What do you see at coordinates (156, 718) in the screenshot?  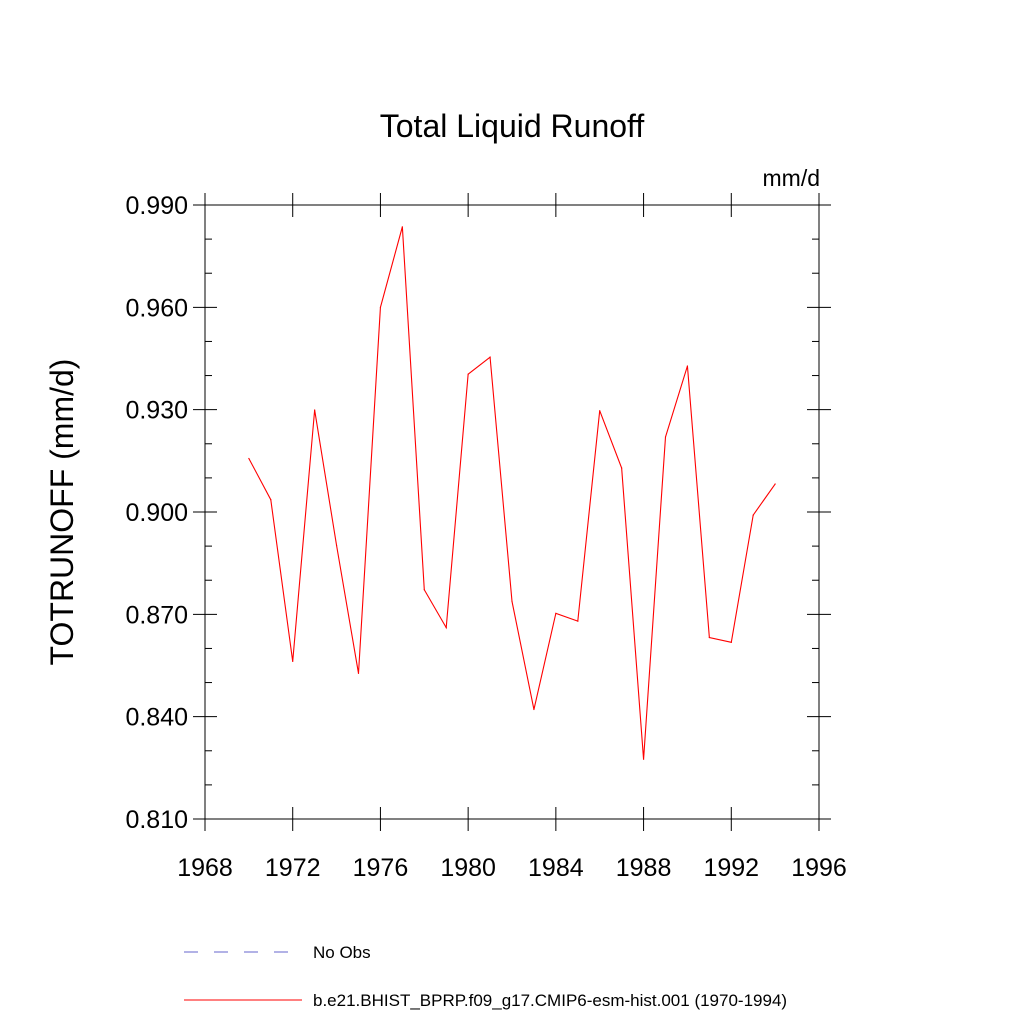 I see `y-tick-label: 0.840` at bounding box center [156, 718].